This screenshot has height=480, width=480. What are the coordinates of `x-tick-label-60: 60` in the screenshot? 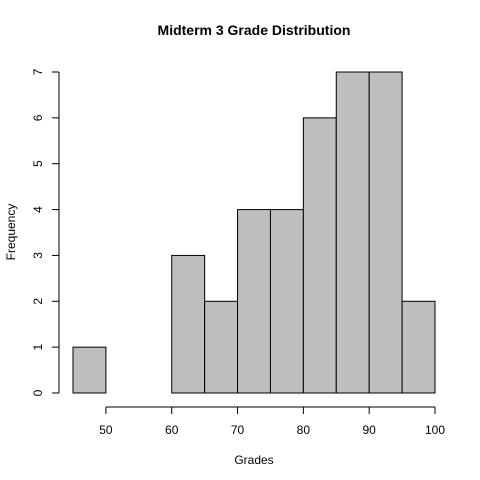 It's located at (172, 430).